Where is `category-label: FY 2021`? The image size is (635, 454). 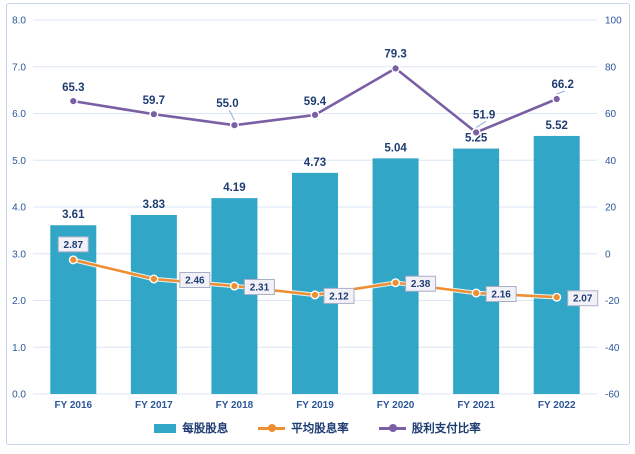 category-label: FY 2021 is located at coordinates (476, 405).